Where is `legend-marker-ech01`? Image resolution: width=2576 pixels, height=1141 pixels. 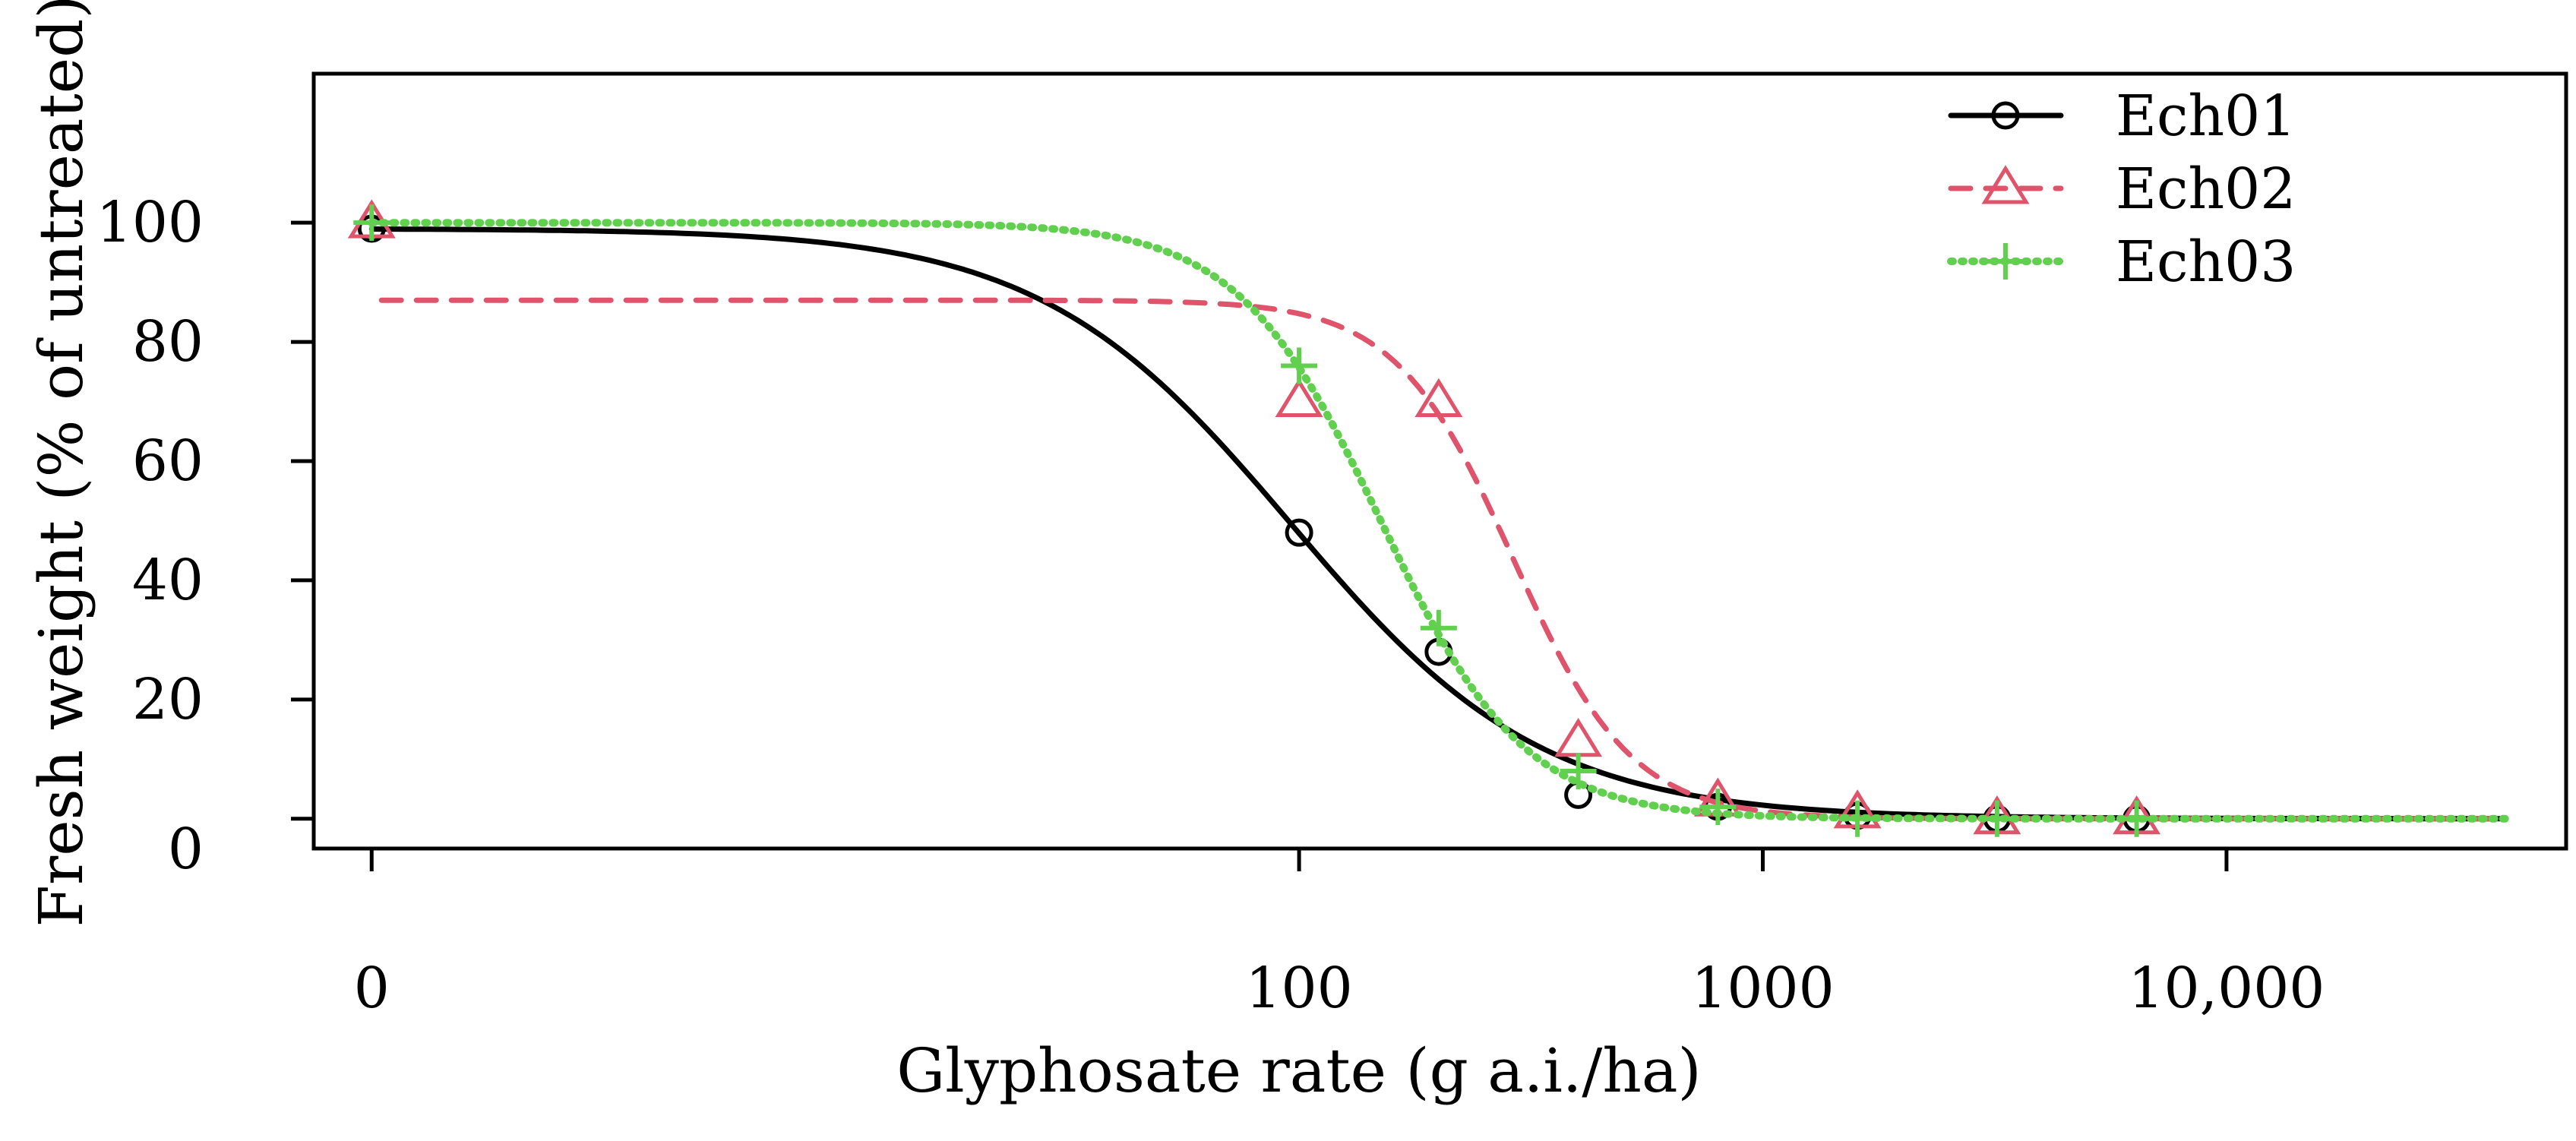 legend-marker-ech01 is located at coordinates (2005, 115).